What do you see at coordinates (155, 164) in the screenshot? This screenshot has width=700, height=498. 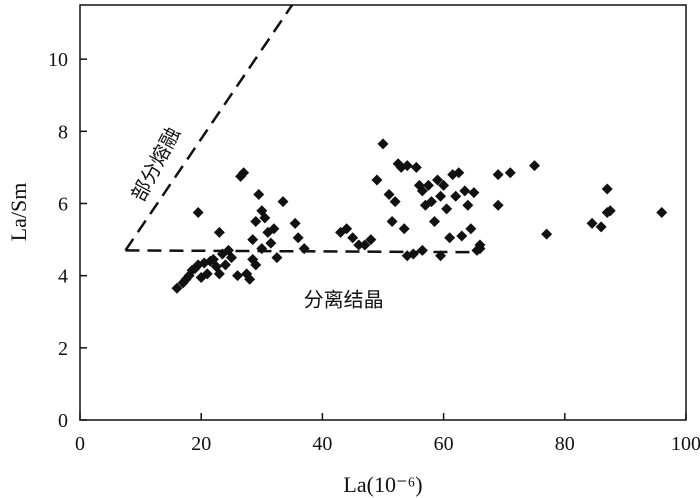 I see `annotation-partial-melting: 部分熔融` at bounding box center [155, 164].